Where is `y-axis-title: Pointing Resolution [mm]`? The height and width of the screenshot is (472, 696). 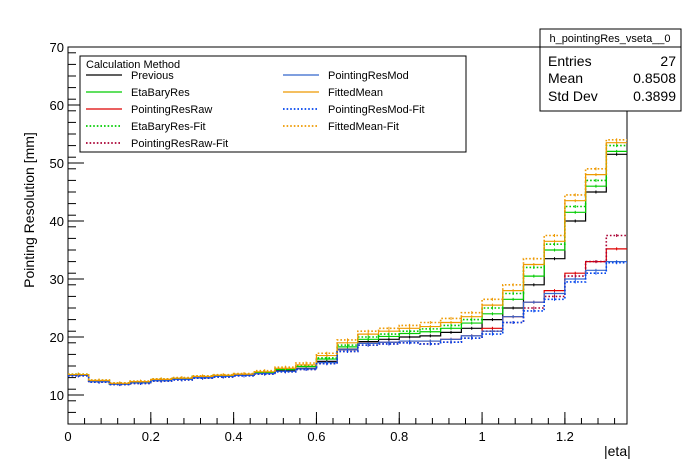
y-axis-title: Pointing Resolution [mm] is located at coordinates (29, 210).